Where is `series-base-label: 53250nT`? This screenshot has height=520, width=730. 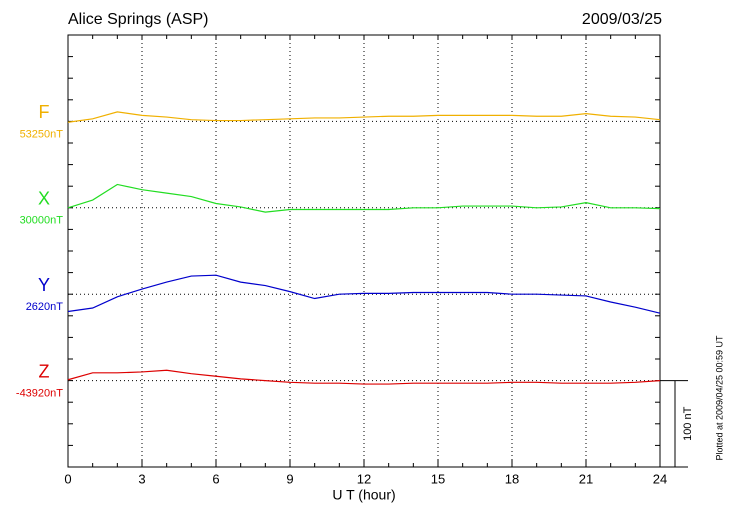 series-base-label: 53250nT is located at coordinates (42, 134).